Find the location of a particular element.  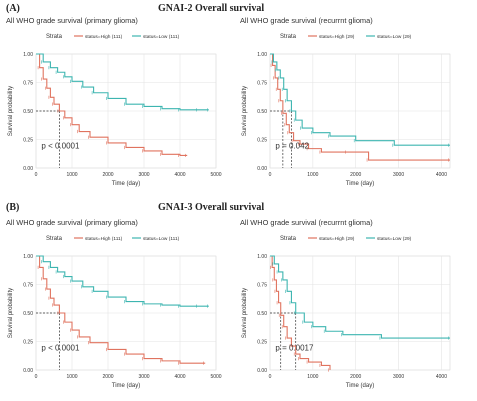

p-value: p = 0.042 is located at coordinates (292, 146).